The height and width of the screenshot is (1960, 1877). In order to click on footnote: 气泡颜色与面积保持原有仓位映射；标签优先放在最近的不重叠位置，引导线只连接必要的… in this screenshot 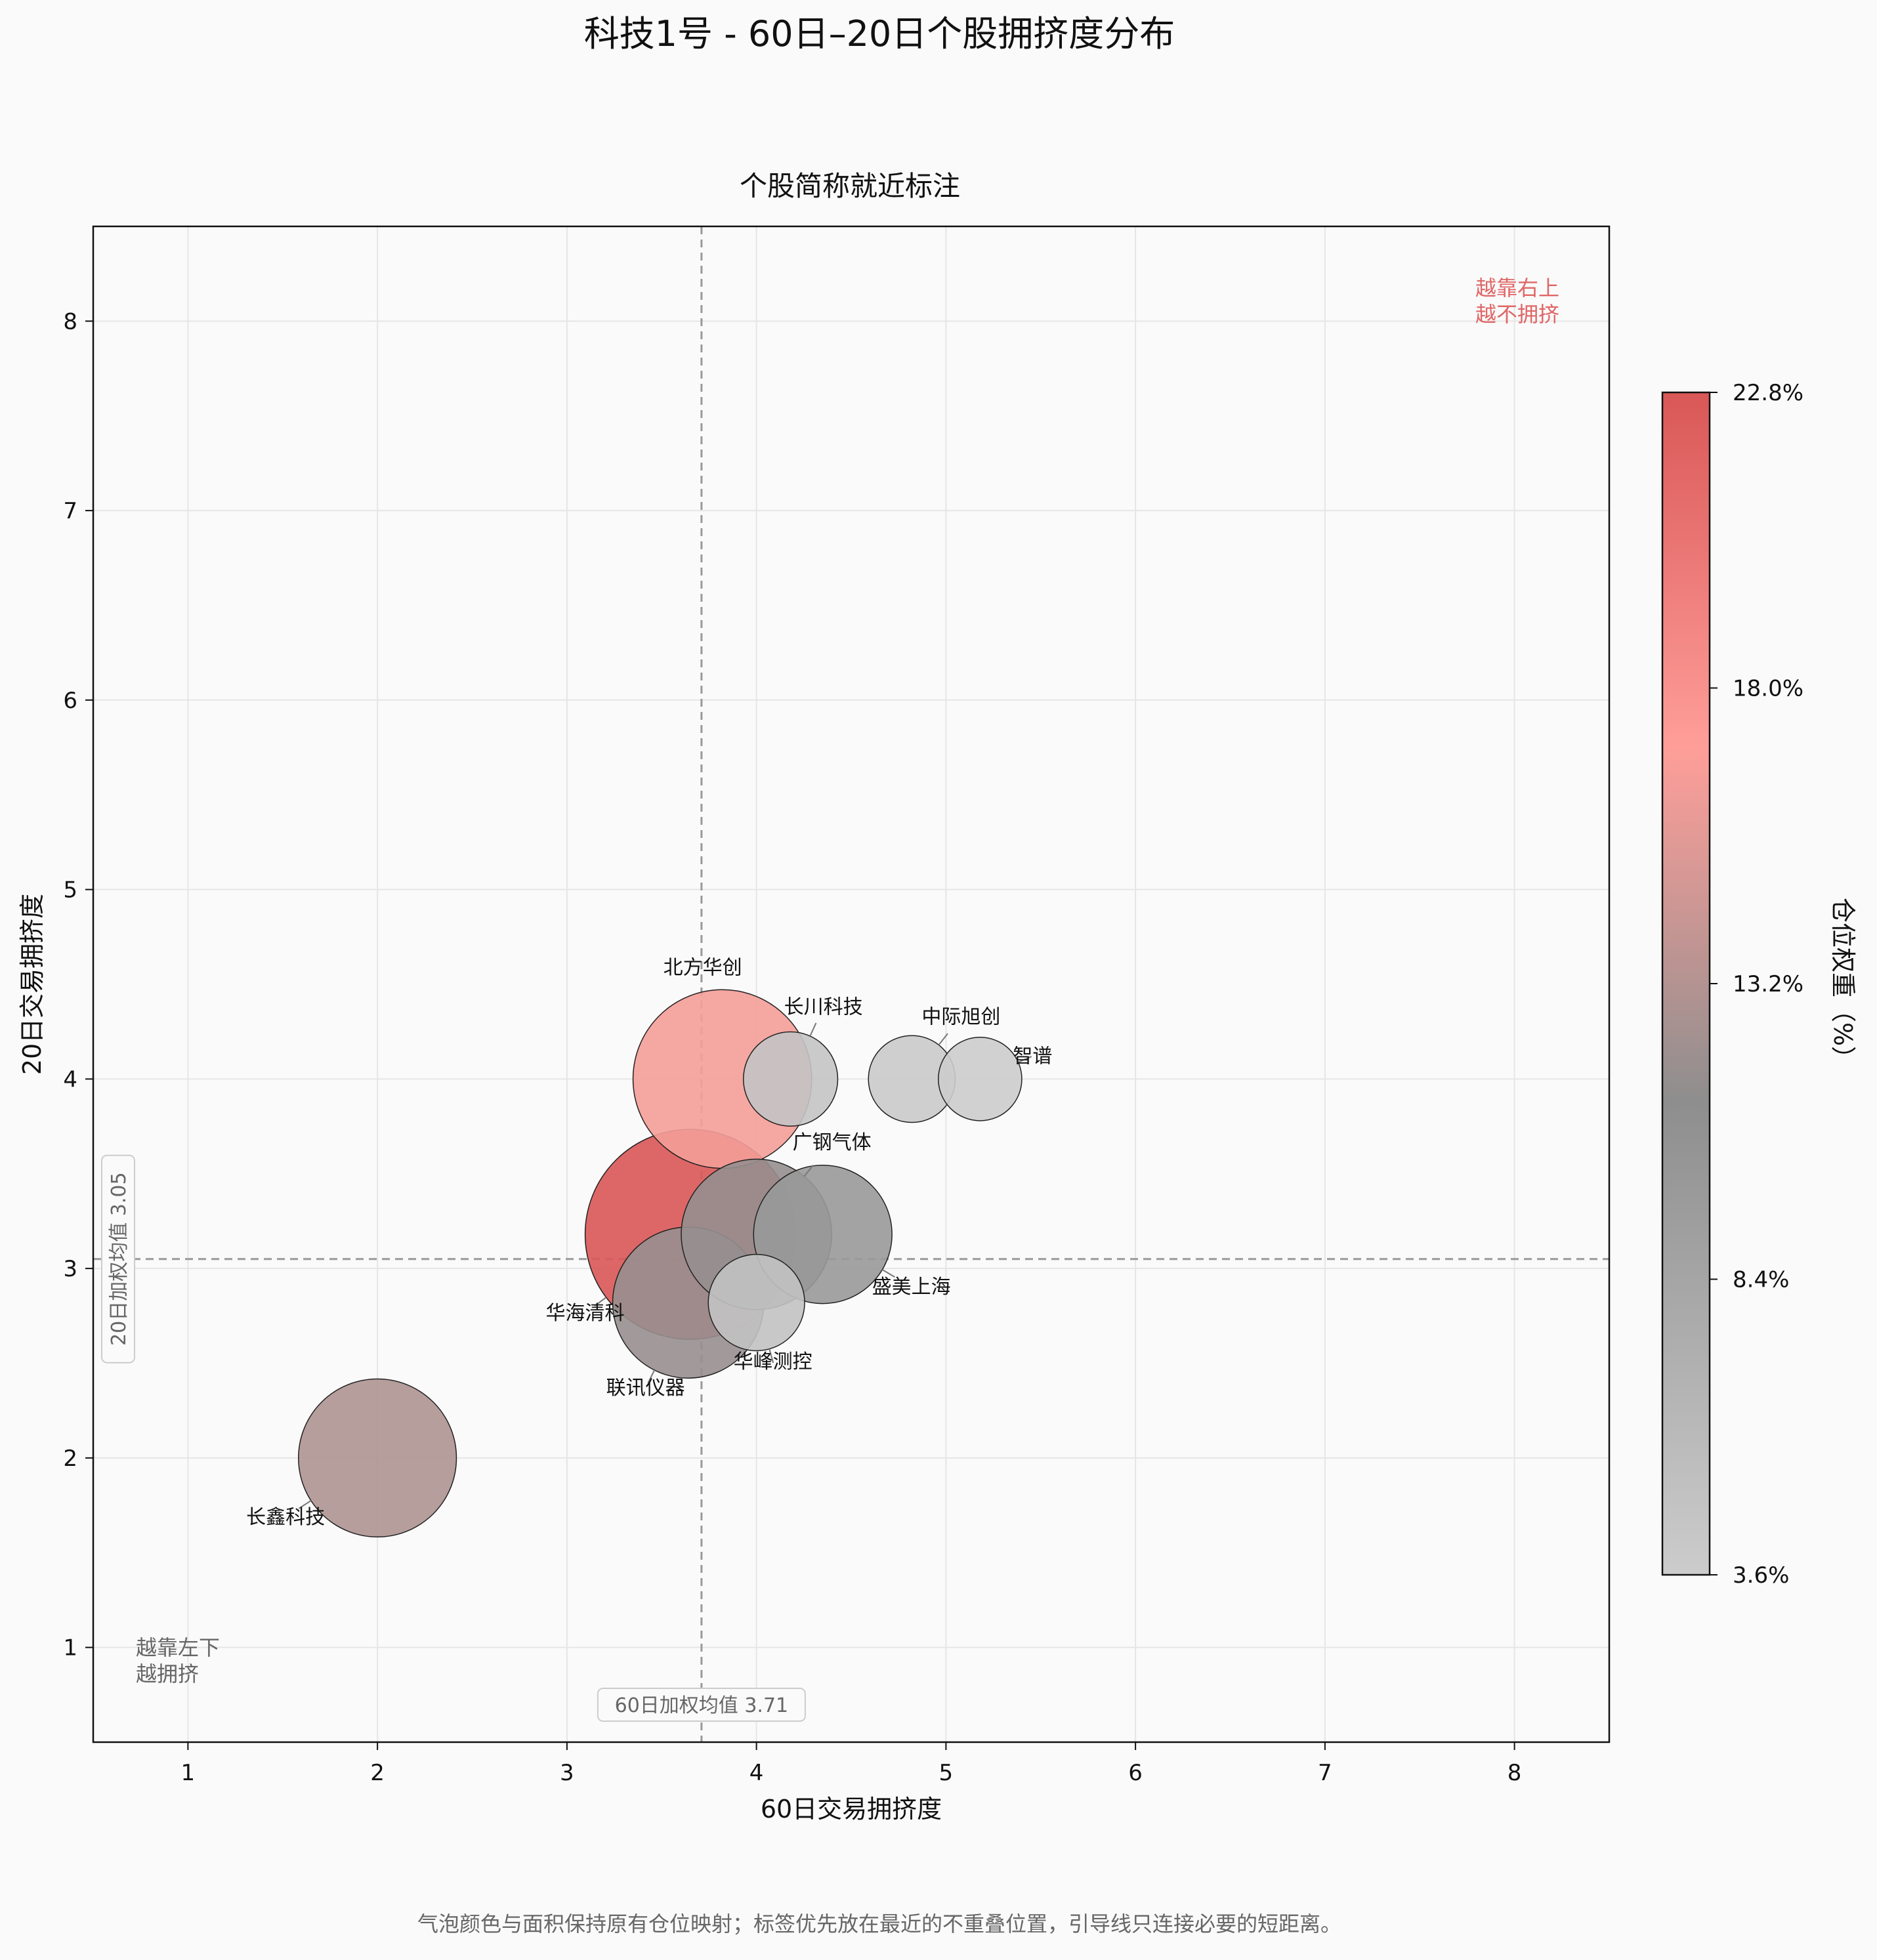, I will do `click(879, 1924)`.